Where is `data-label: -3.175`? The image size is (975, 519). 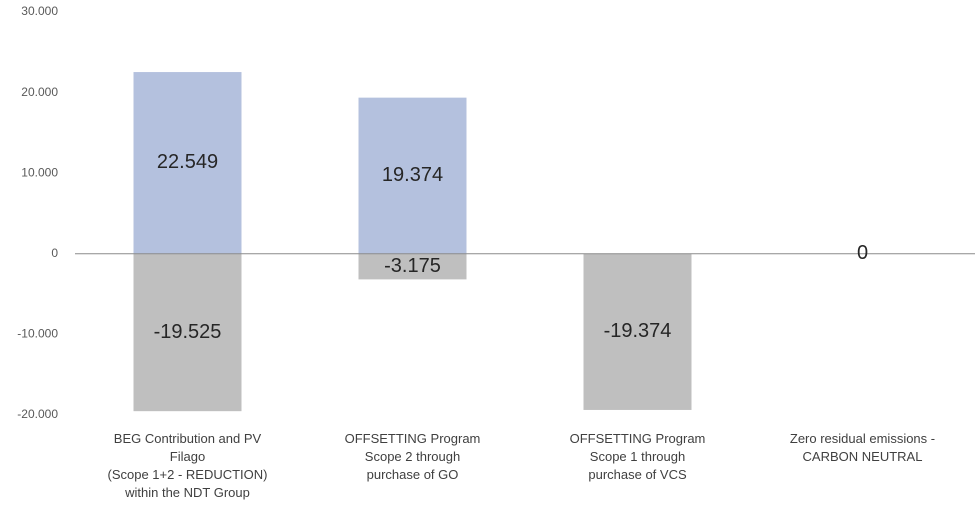 data-label: -3.175 is located at coordinates (412, 266).